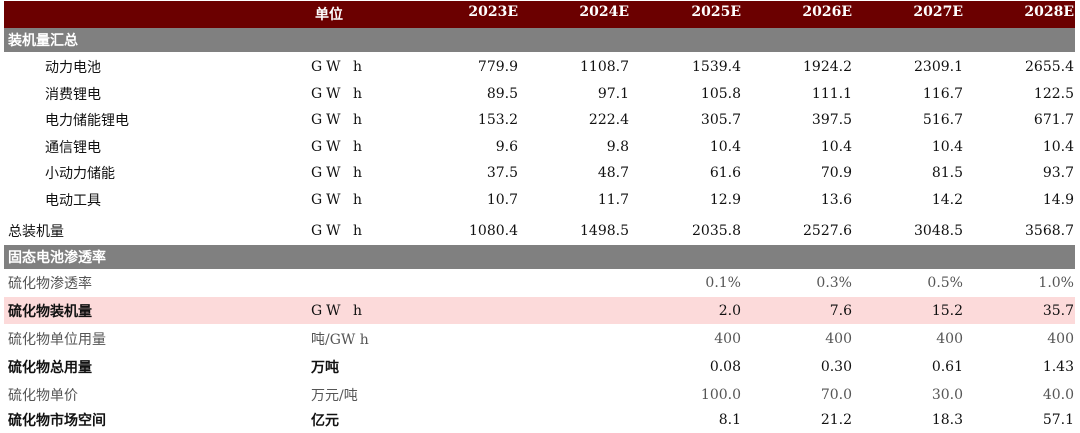 The image size is (1080, 433). Describe the element at coordinates (539, 310) in the screenshot. I see `table-row-highlighted: 硫化物装机量 GW h 2.0 7.6 15.2 35.7` at that location.